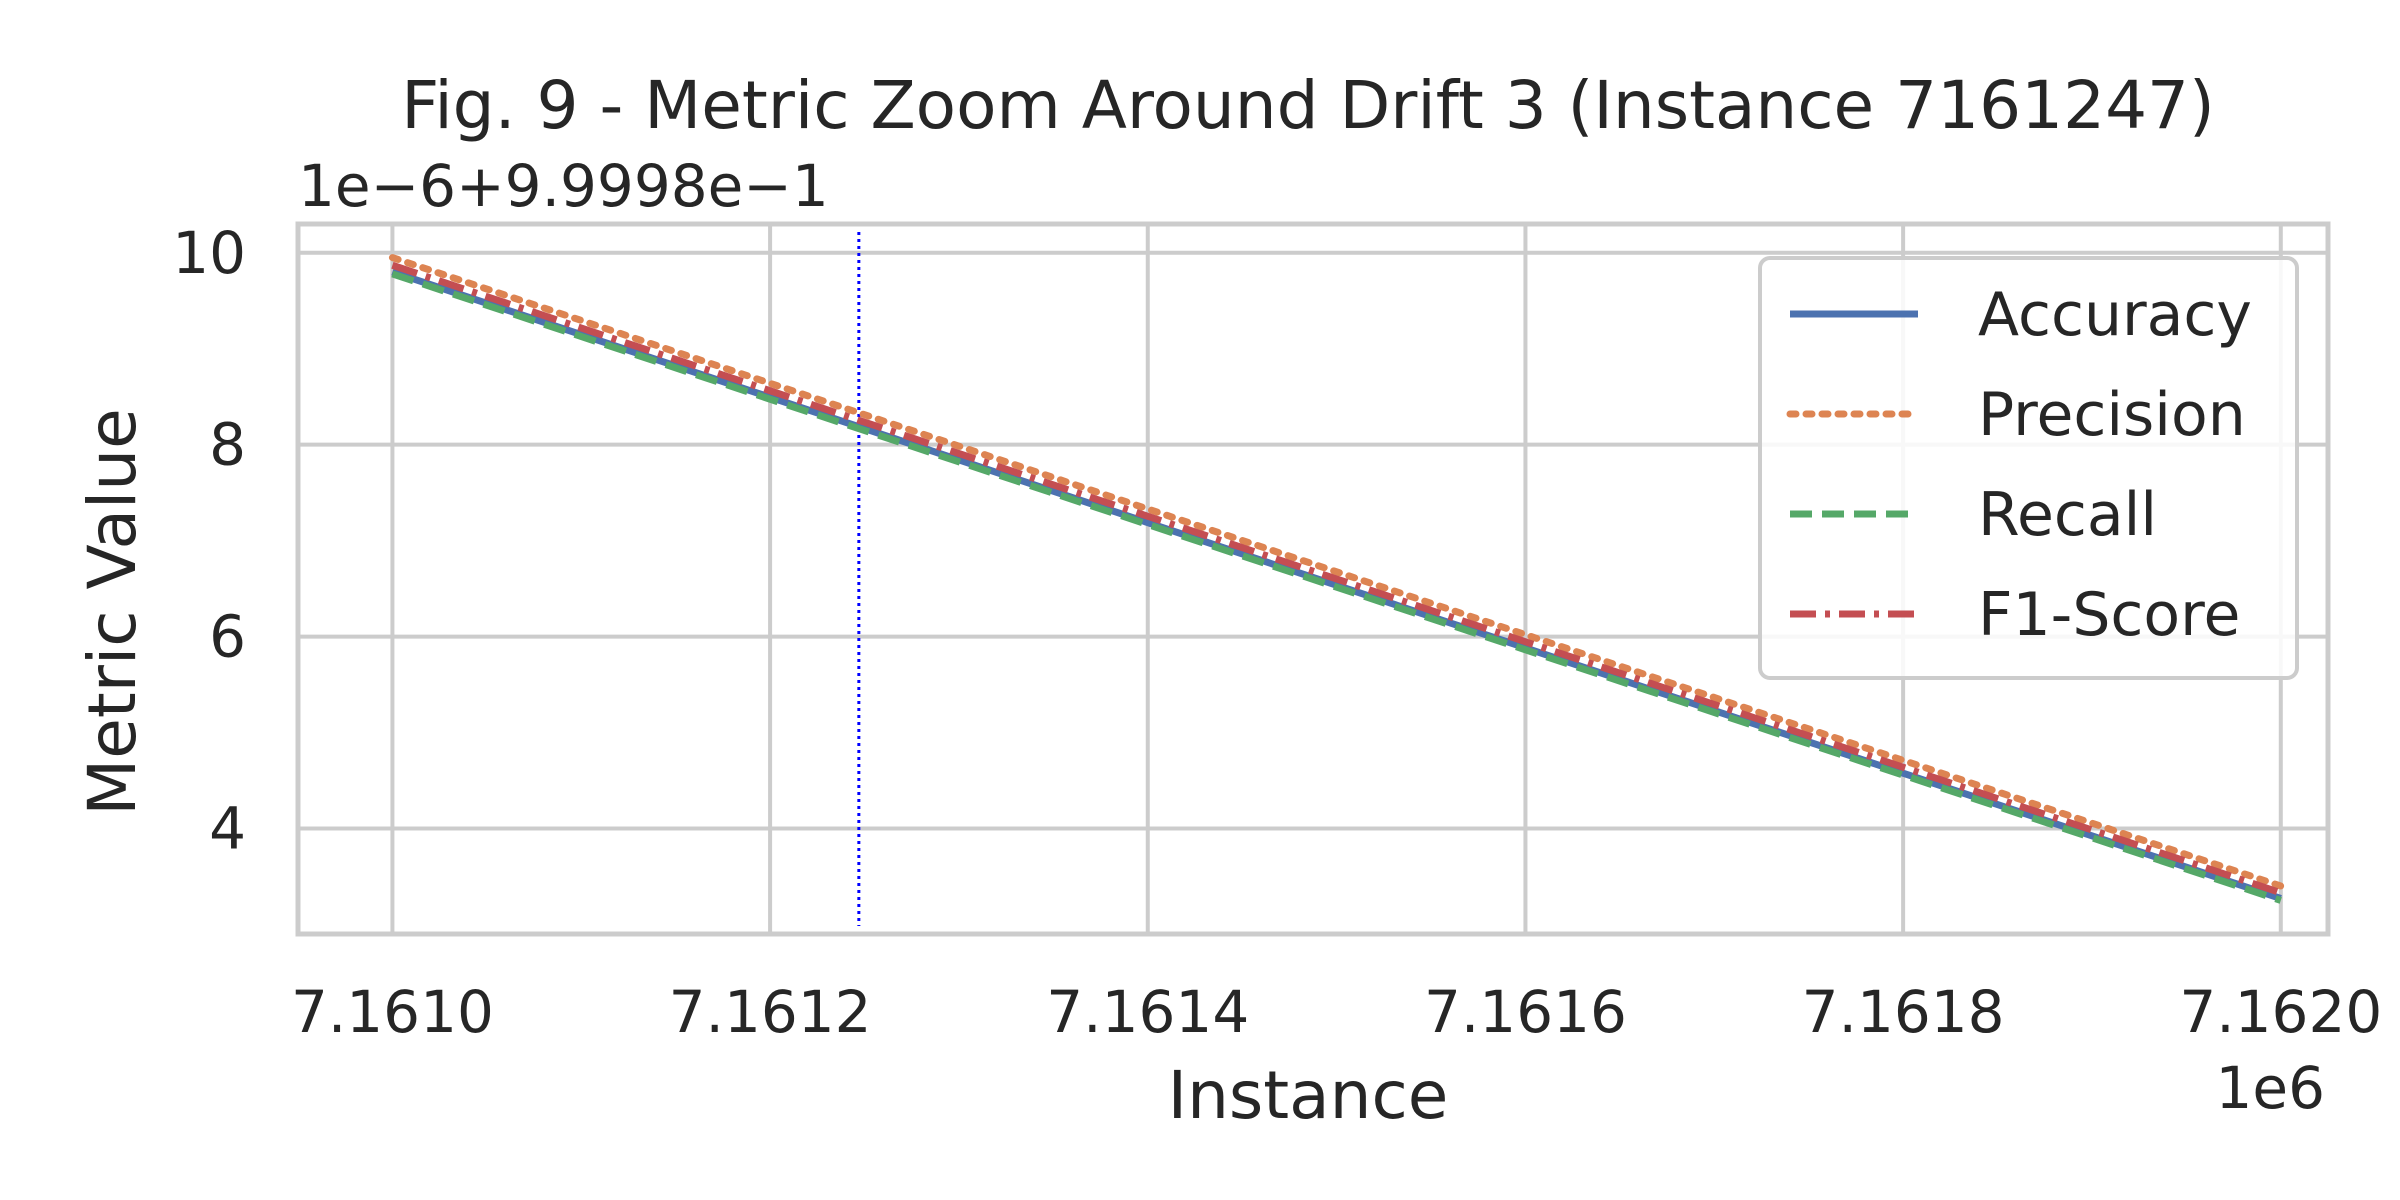 The image size is (2400, 1200). I want to click on legend-box, so click(2028, 468).